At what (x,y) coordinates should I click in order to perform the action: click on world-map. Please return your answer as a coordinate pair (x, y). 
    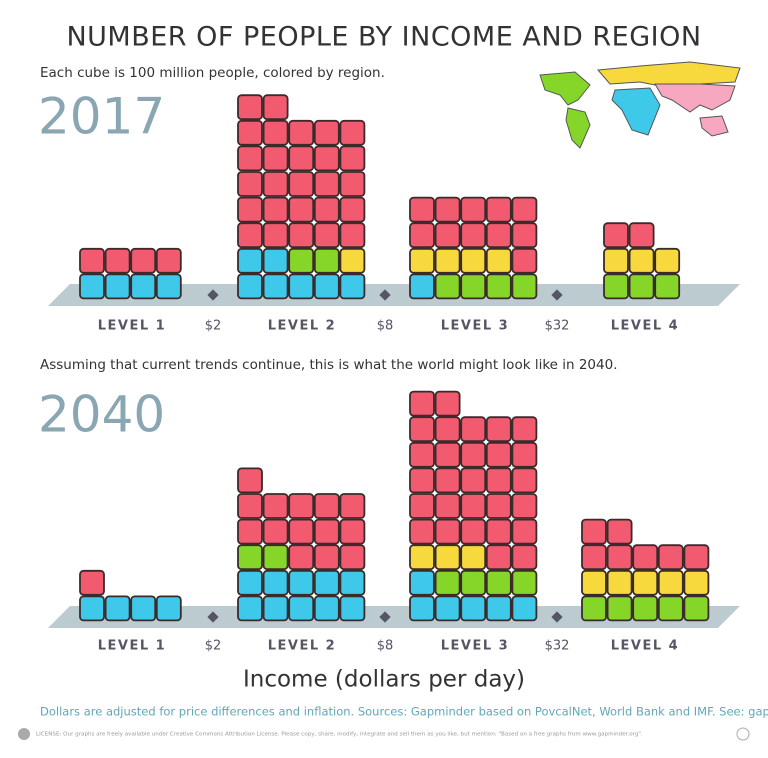
    Looking at the image, I should click on (640, 105).